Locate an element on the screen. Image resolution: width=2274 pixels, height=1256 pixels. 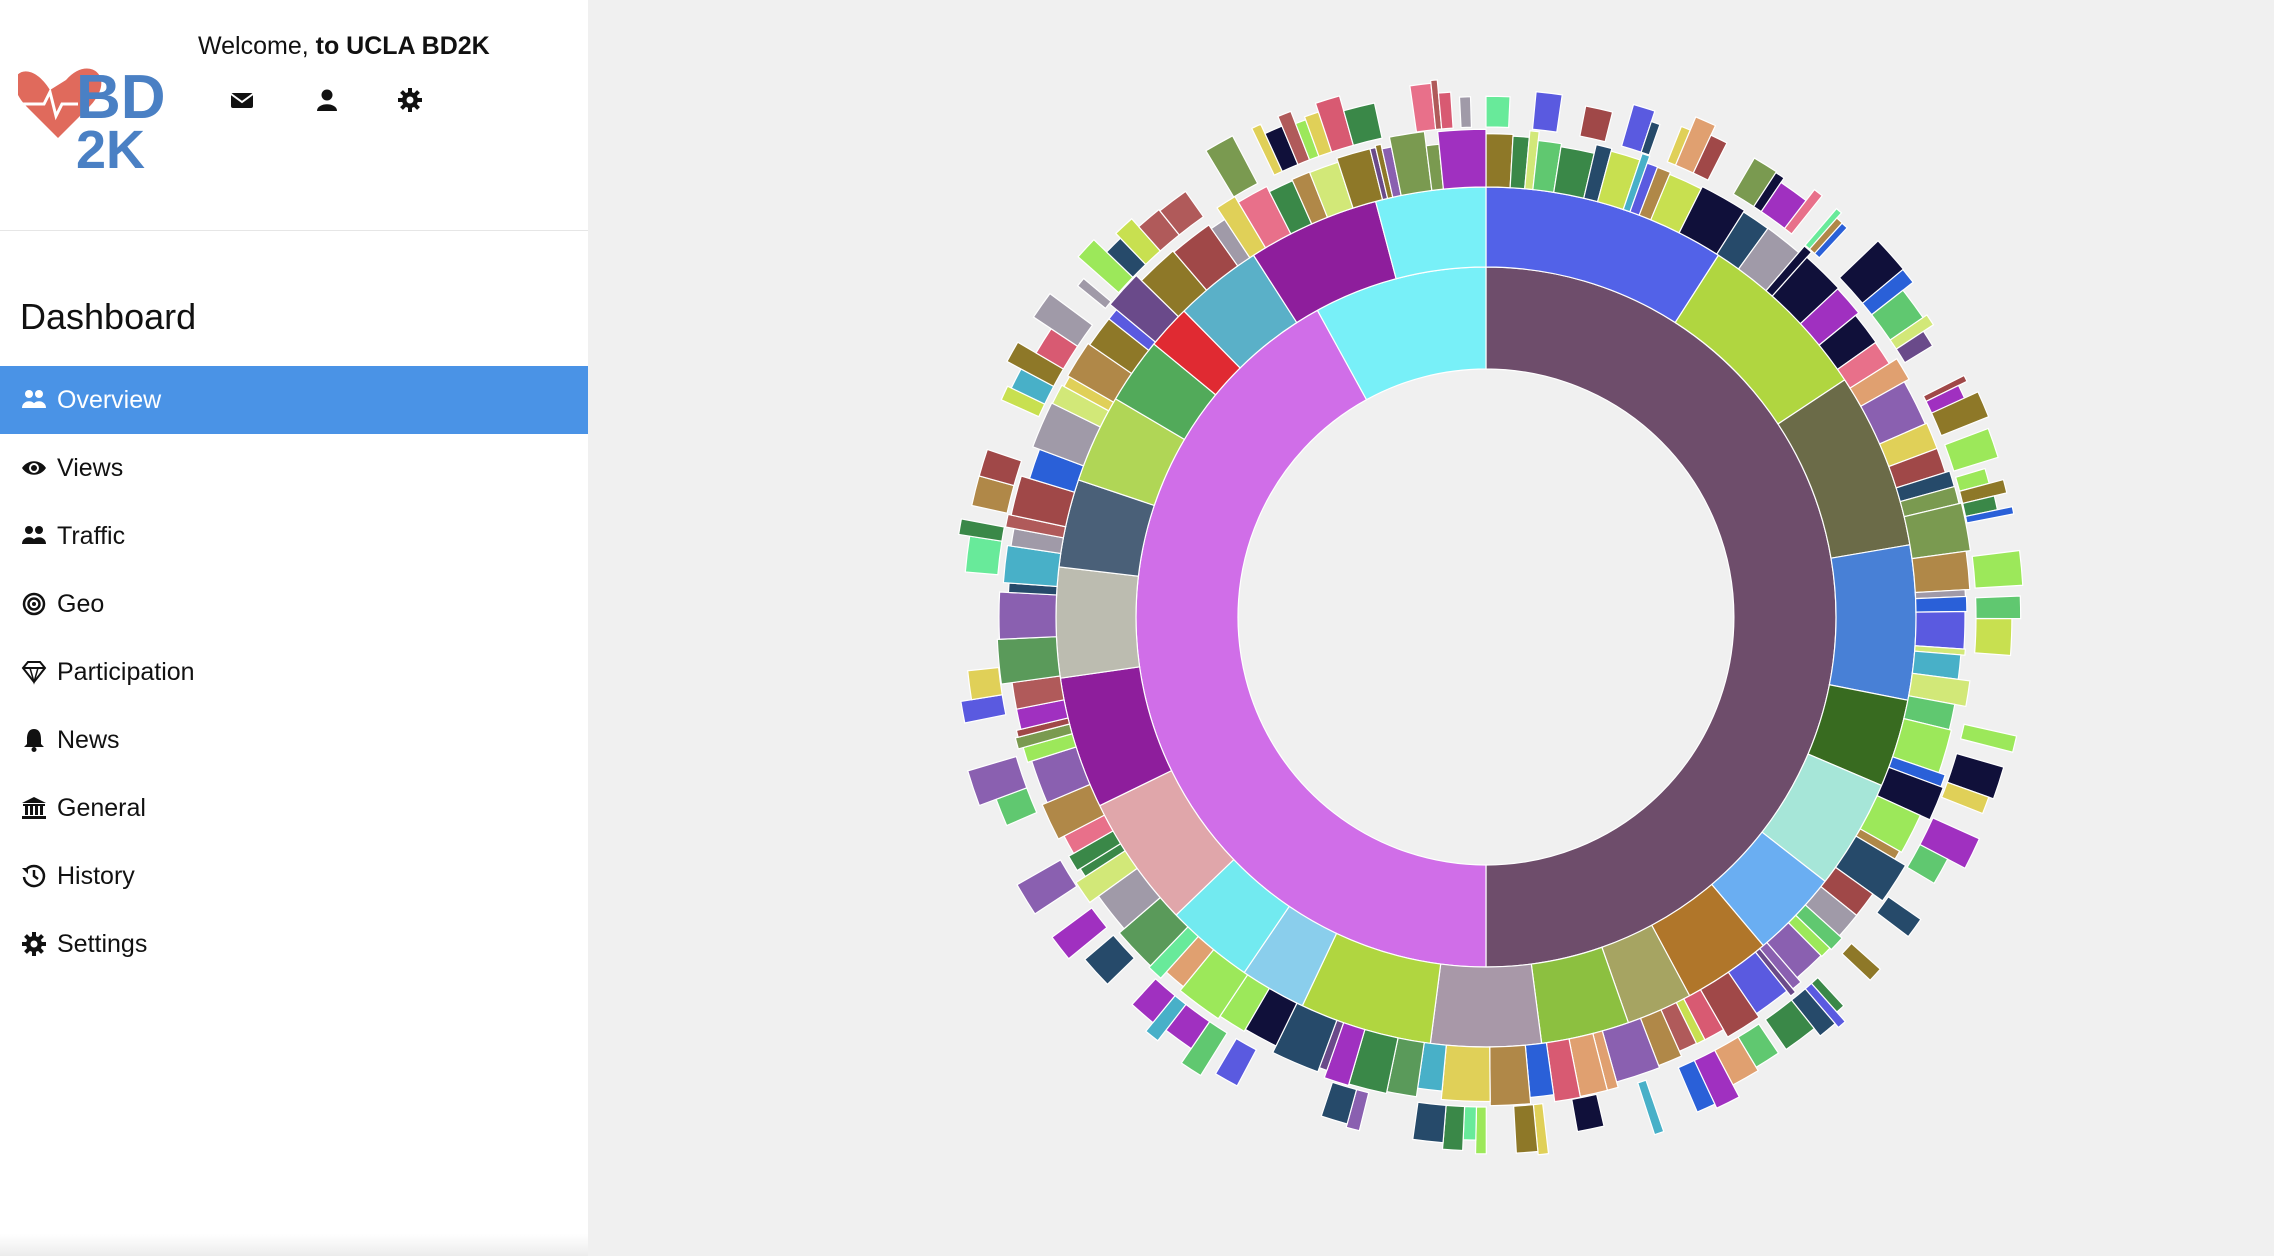
bd2k-logo: BD 2K is located at coordinates (92, 117).